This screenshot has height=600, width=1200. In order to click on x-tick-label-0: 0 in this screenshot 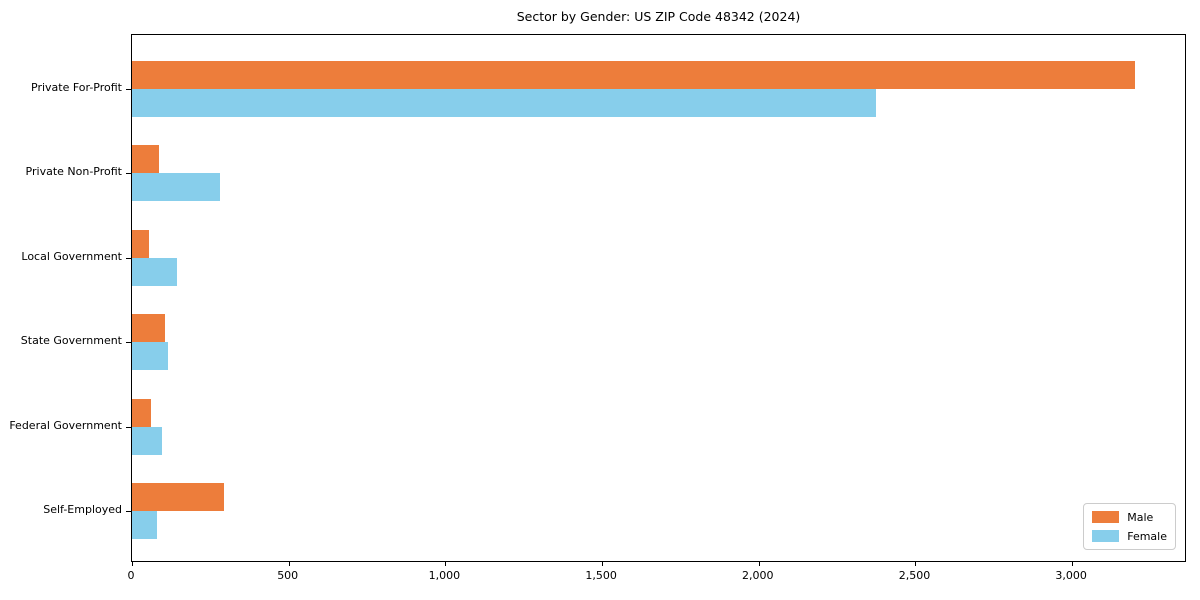, I will do `click(131, 575)`.